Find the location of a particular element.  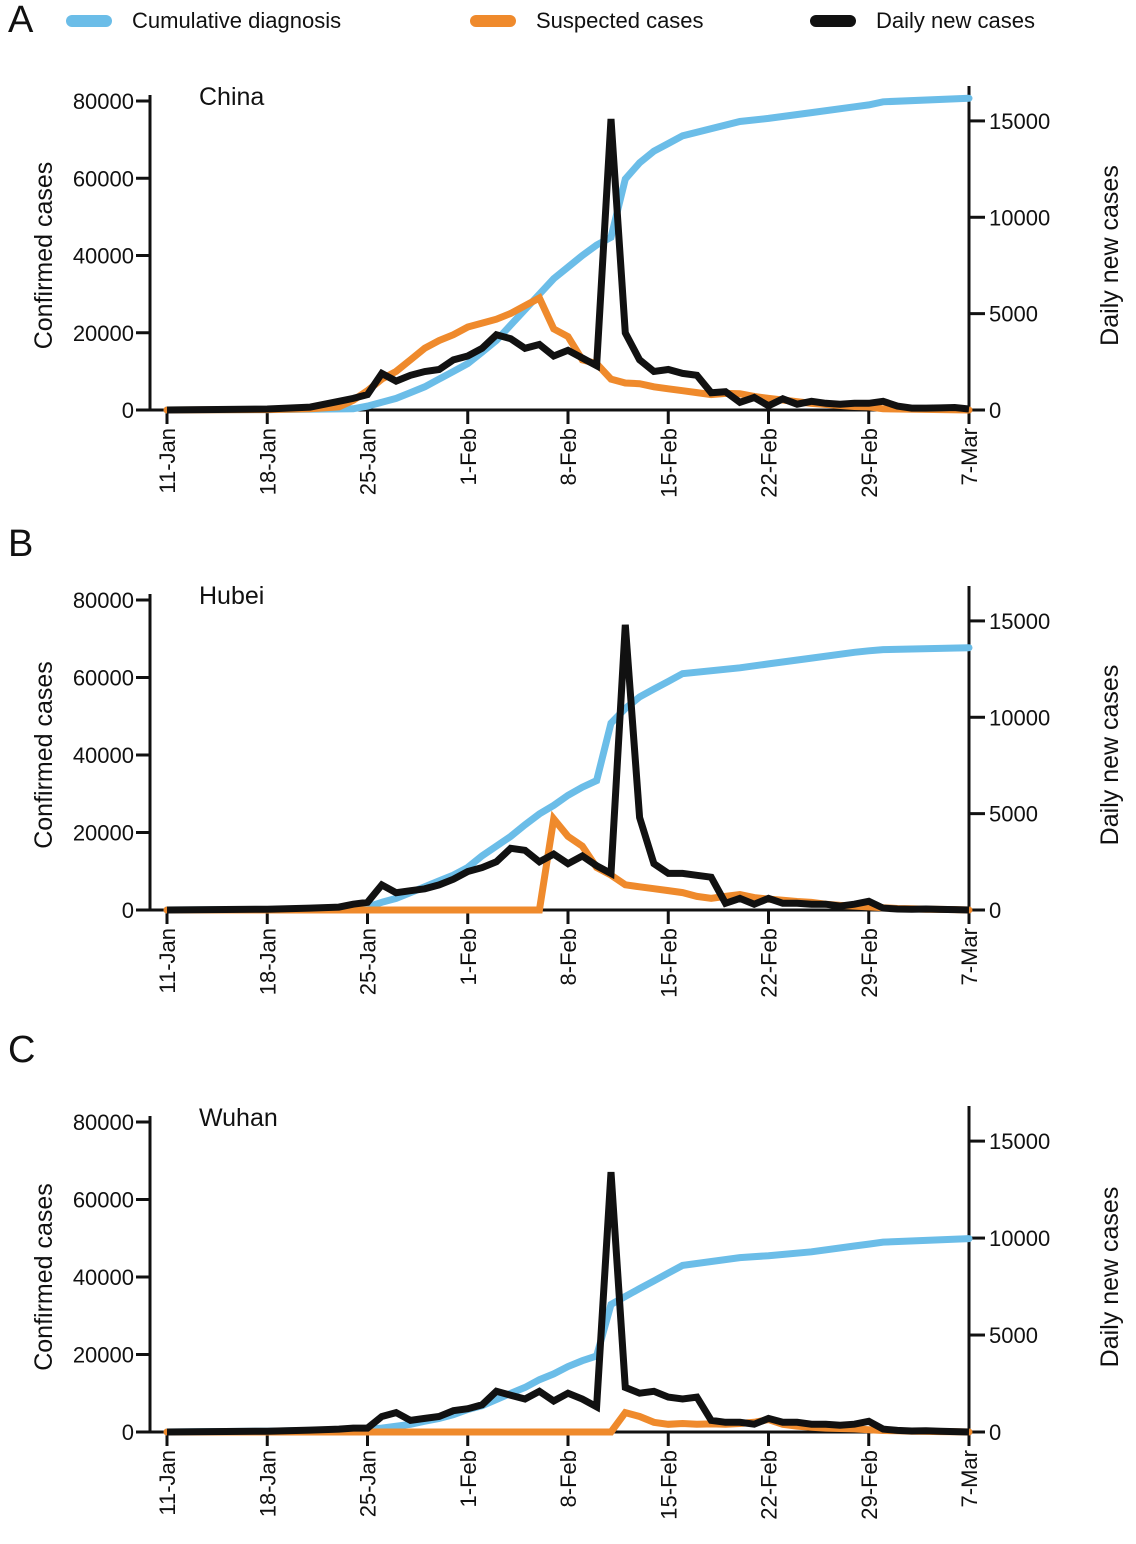

chart-title: China is located at coordinates (231, 97).